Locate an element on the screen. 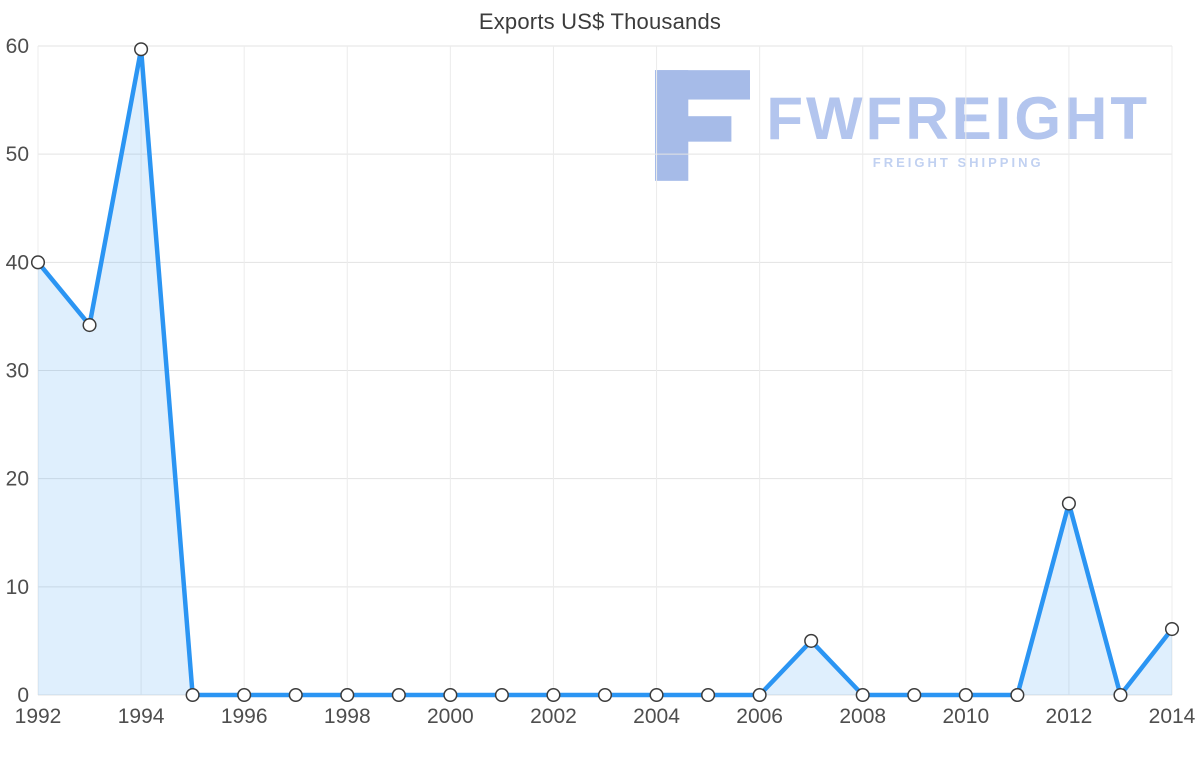 This screenshot has height=763, width=1200. y-tick-label: 60 is located at coordinates (17, 46).